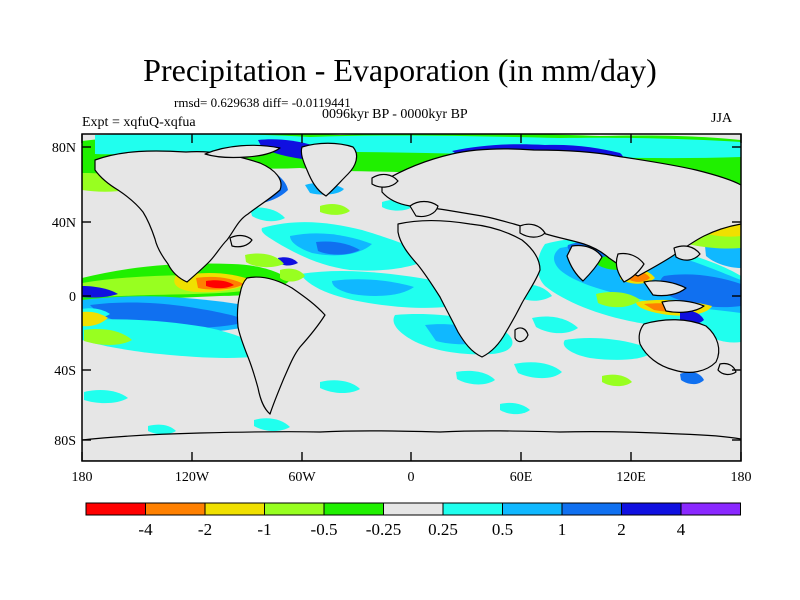 The image size is (800, 600). I want to click on colorbar-label-8: 2, so click(621, 529).